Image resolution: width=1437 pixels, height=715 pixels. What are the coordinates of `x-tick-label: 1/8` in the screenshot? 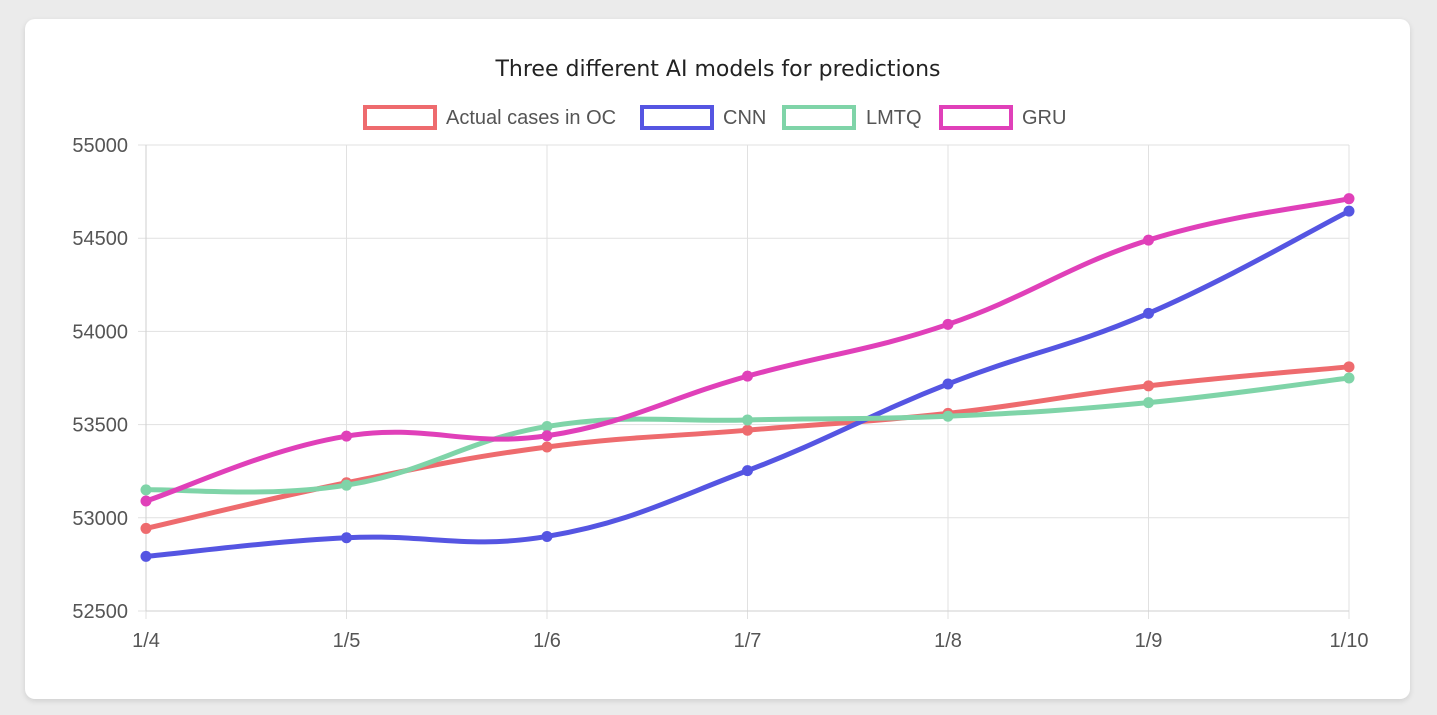 It's located at (948, 641).